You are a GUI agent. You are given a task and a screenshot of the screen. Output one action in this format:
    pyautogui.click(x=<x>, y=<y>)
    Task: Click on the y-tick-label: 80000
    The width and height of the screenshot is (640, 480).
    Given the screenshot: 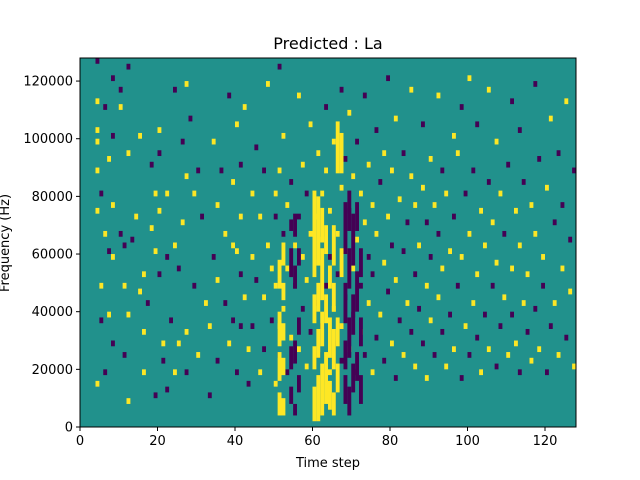 What is the action you would take?
    pyautogui.click(x=52, y=197)
    